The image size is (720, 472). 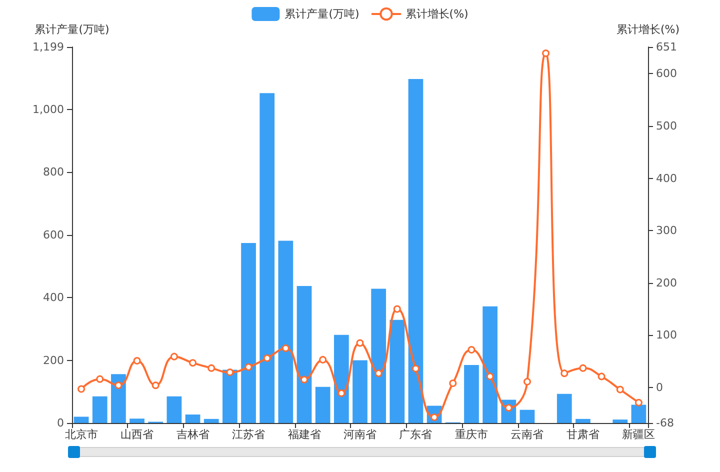 I want to click on x-tick-label: 甘肃省, so click(x=583, y=434).